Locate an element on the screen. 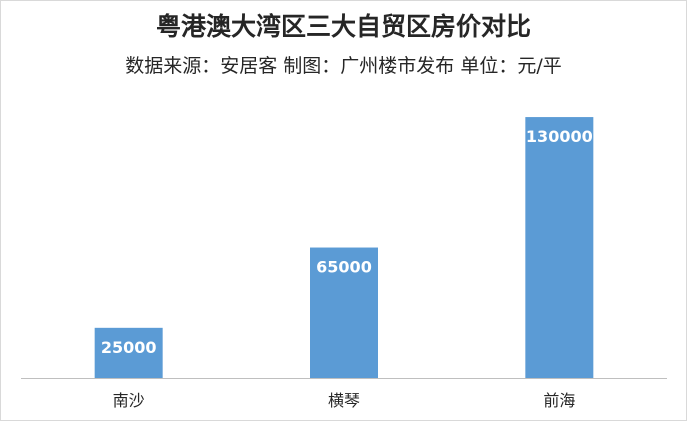 The image size is (687, 421). data-label-2: 65000 is located at coordinates (344, 267).